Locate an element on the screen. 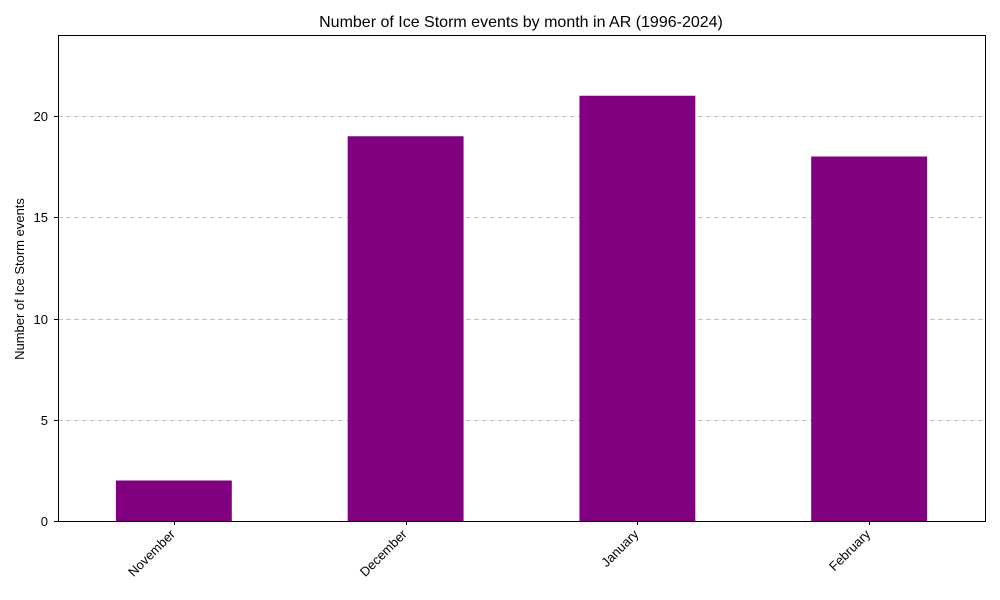 The height and width of the screenshot is (600, 1000). y-axis-ticks: 0 5 10 15 20 is located at coordinates (46, 319).